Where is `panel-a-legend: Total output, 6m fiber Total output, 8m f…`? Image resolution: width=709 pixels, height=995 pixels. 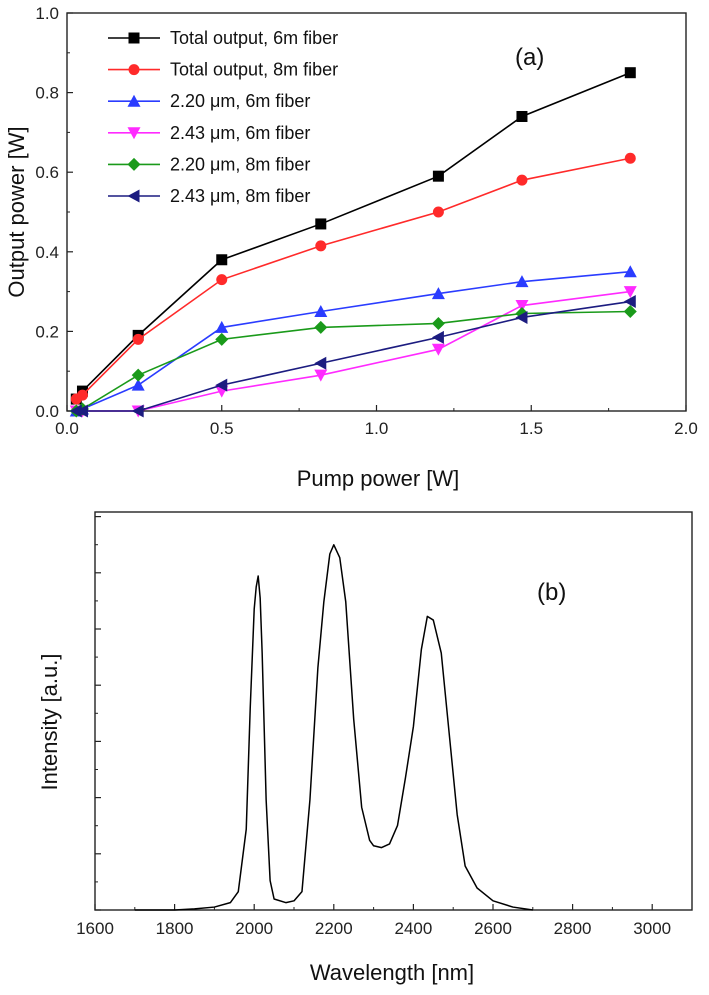 panel-a-legend: Total output, 6m fiber Total output, 8m f… is located at coordinates (223, 117).